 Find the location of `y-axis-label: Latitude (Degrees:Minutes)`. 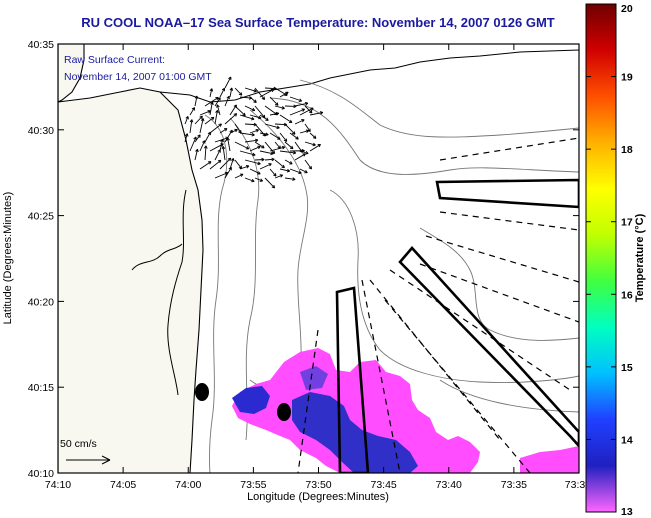

y-axis-label: Latitude (Degrees:Minutes) is located at coordinates (8, 258).